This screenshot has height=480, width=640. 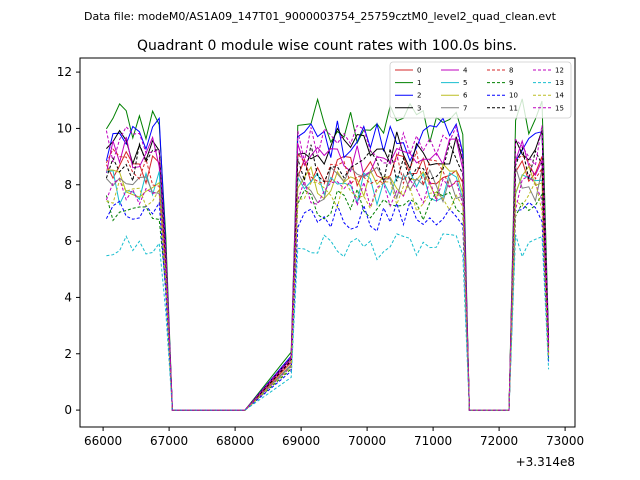 I want to click on legend-label-0: 0, so click(x=419, y=71).